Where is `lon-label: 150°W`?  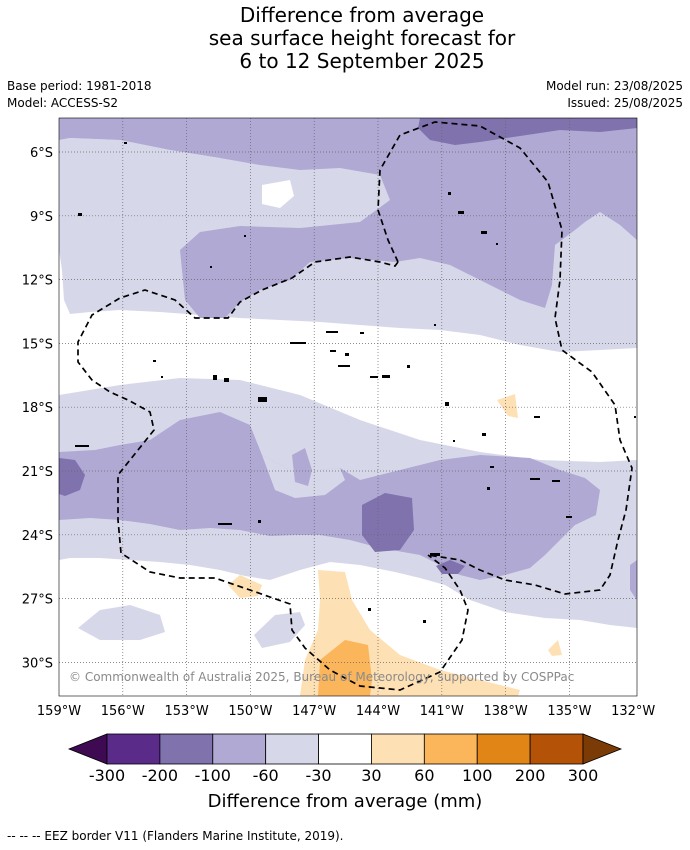 lon-label: 150°W is located at coordinates (250, 711).